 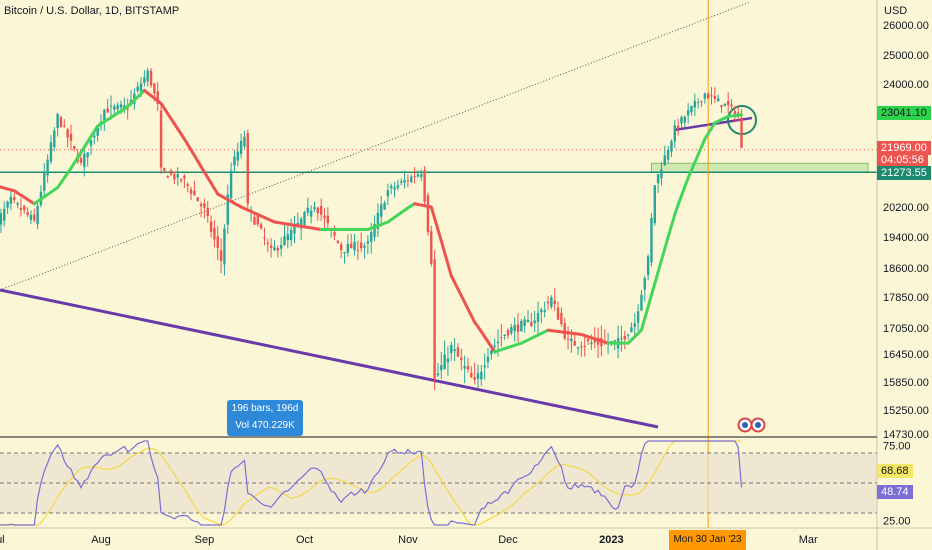 What do you see at coordinates (902, 160) in the screenshot?
I see `countdown-tag: 04:05:56` at bounding box center [902, 160].